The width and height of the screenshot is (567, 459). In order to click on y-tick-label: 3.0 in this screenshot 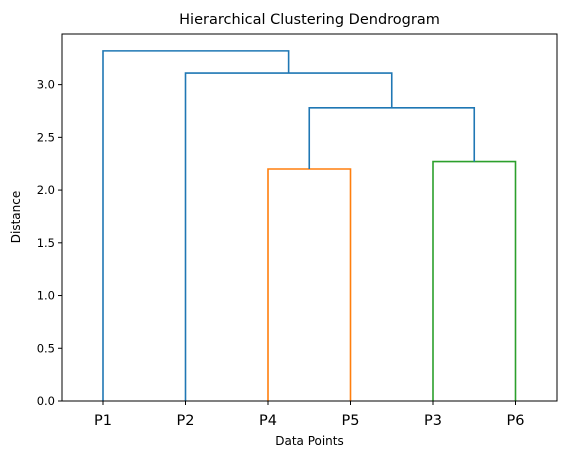, I will do `click(46, 85)`.